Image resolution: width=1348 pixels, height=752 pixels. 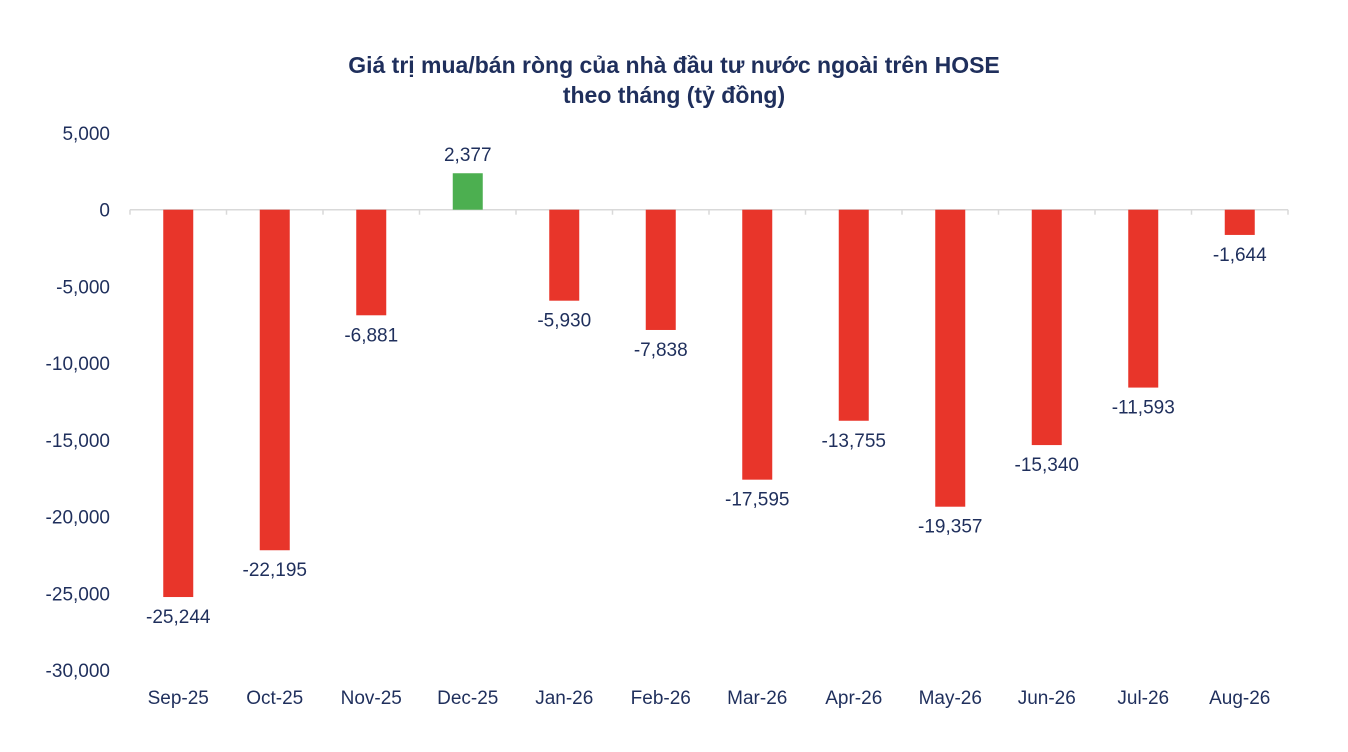 What do you see at coordinates (371, 698) in the screenshot?
I see `x-tick-label: Nov-25` at bounding box center [371, 698].